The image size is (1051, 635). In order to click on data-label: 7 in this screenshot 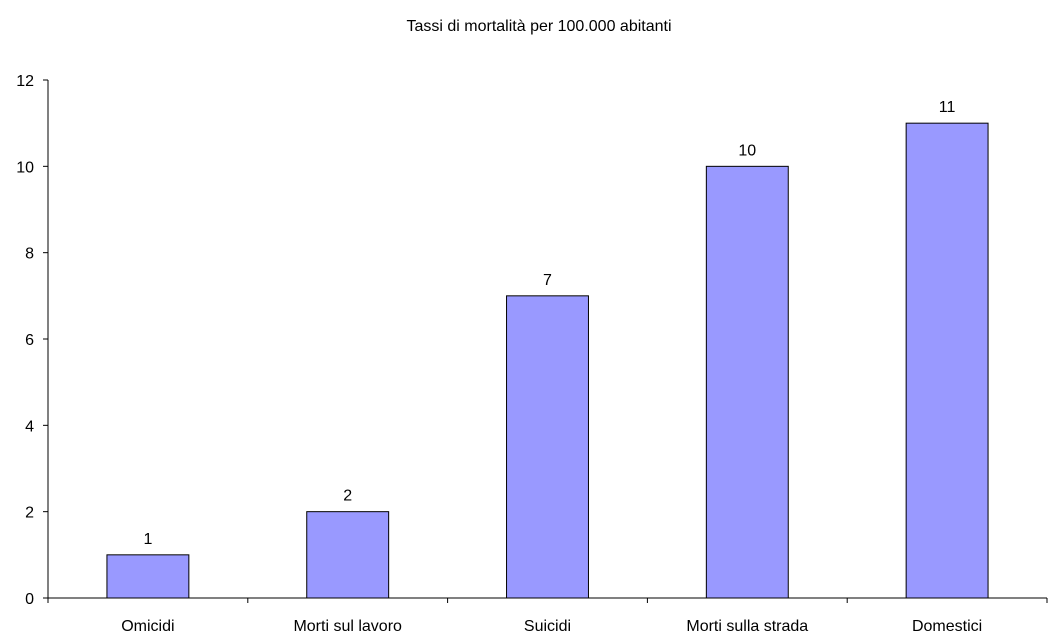, I will do `click(547, 280)`.